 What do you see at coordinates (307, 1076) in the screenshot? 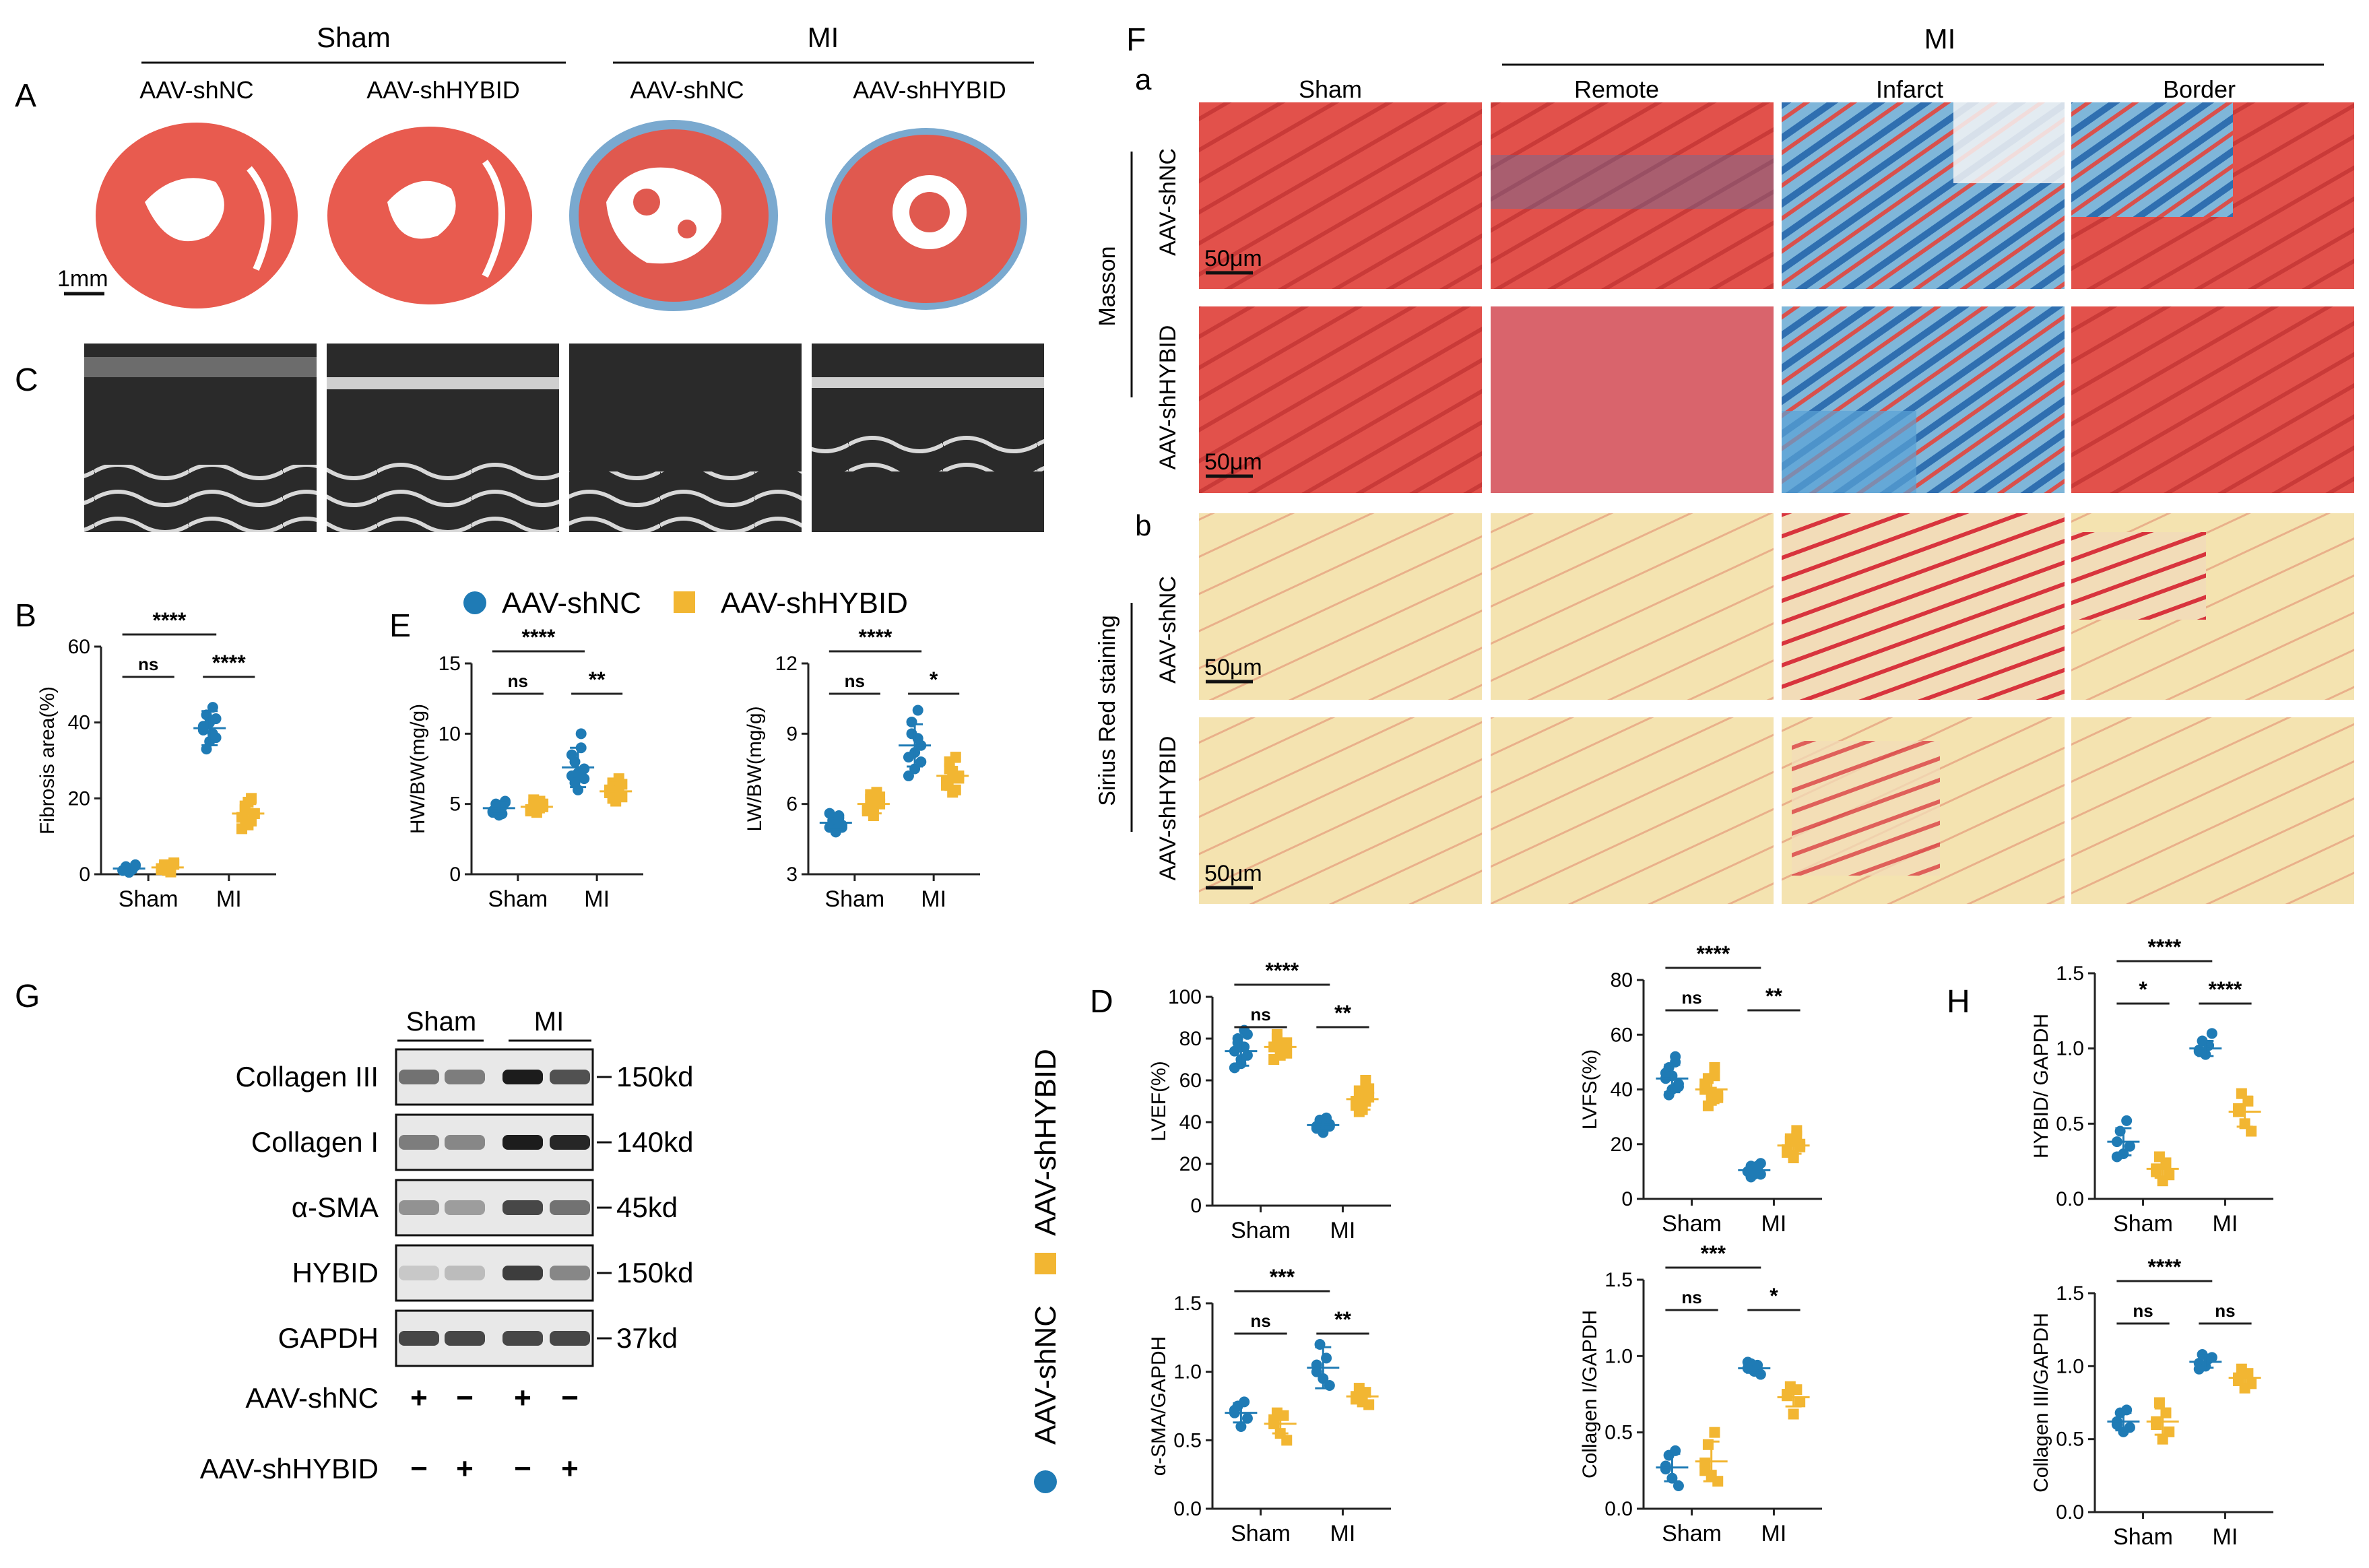
I see `protein-label: Collagen III` at bounding box center [307, 1076].